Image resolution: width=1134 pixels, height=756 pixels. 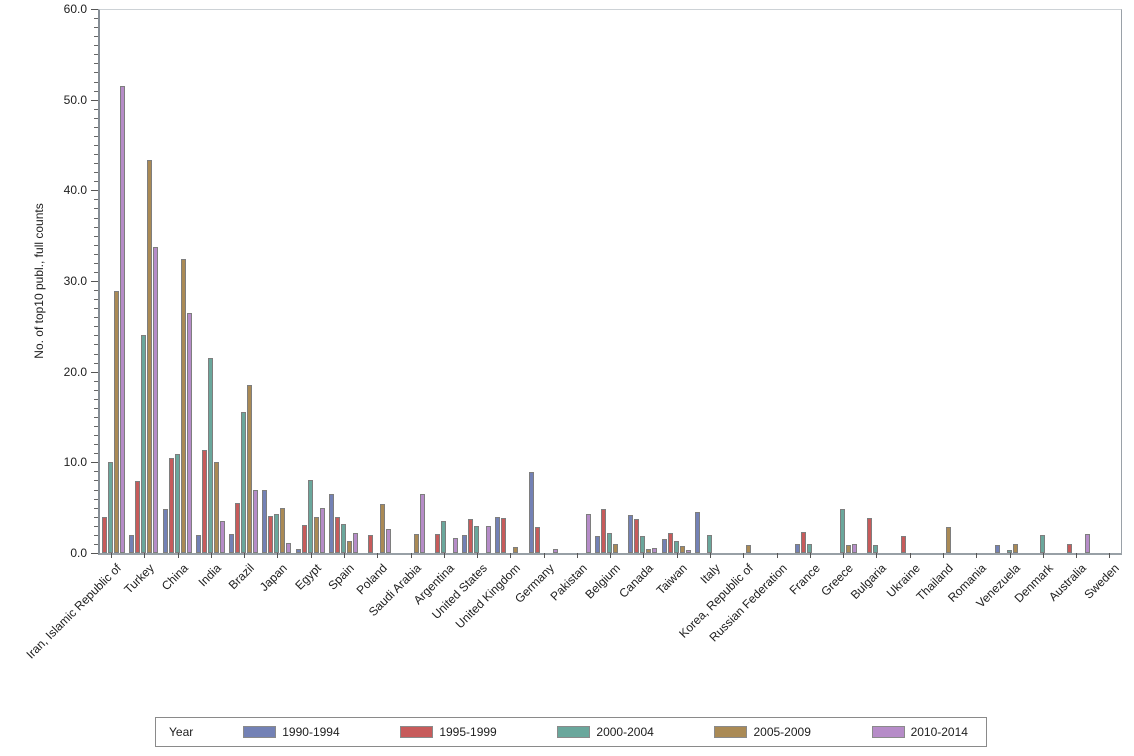 I want to click on legend-swatch-1995-1999, so click(x=417, y=732).